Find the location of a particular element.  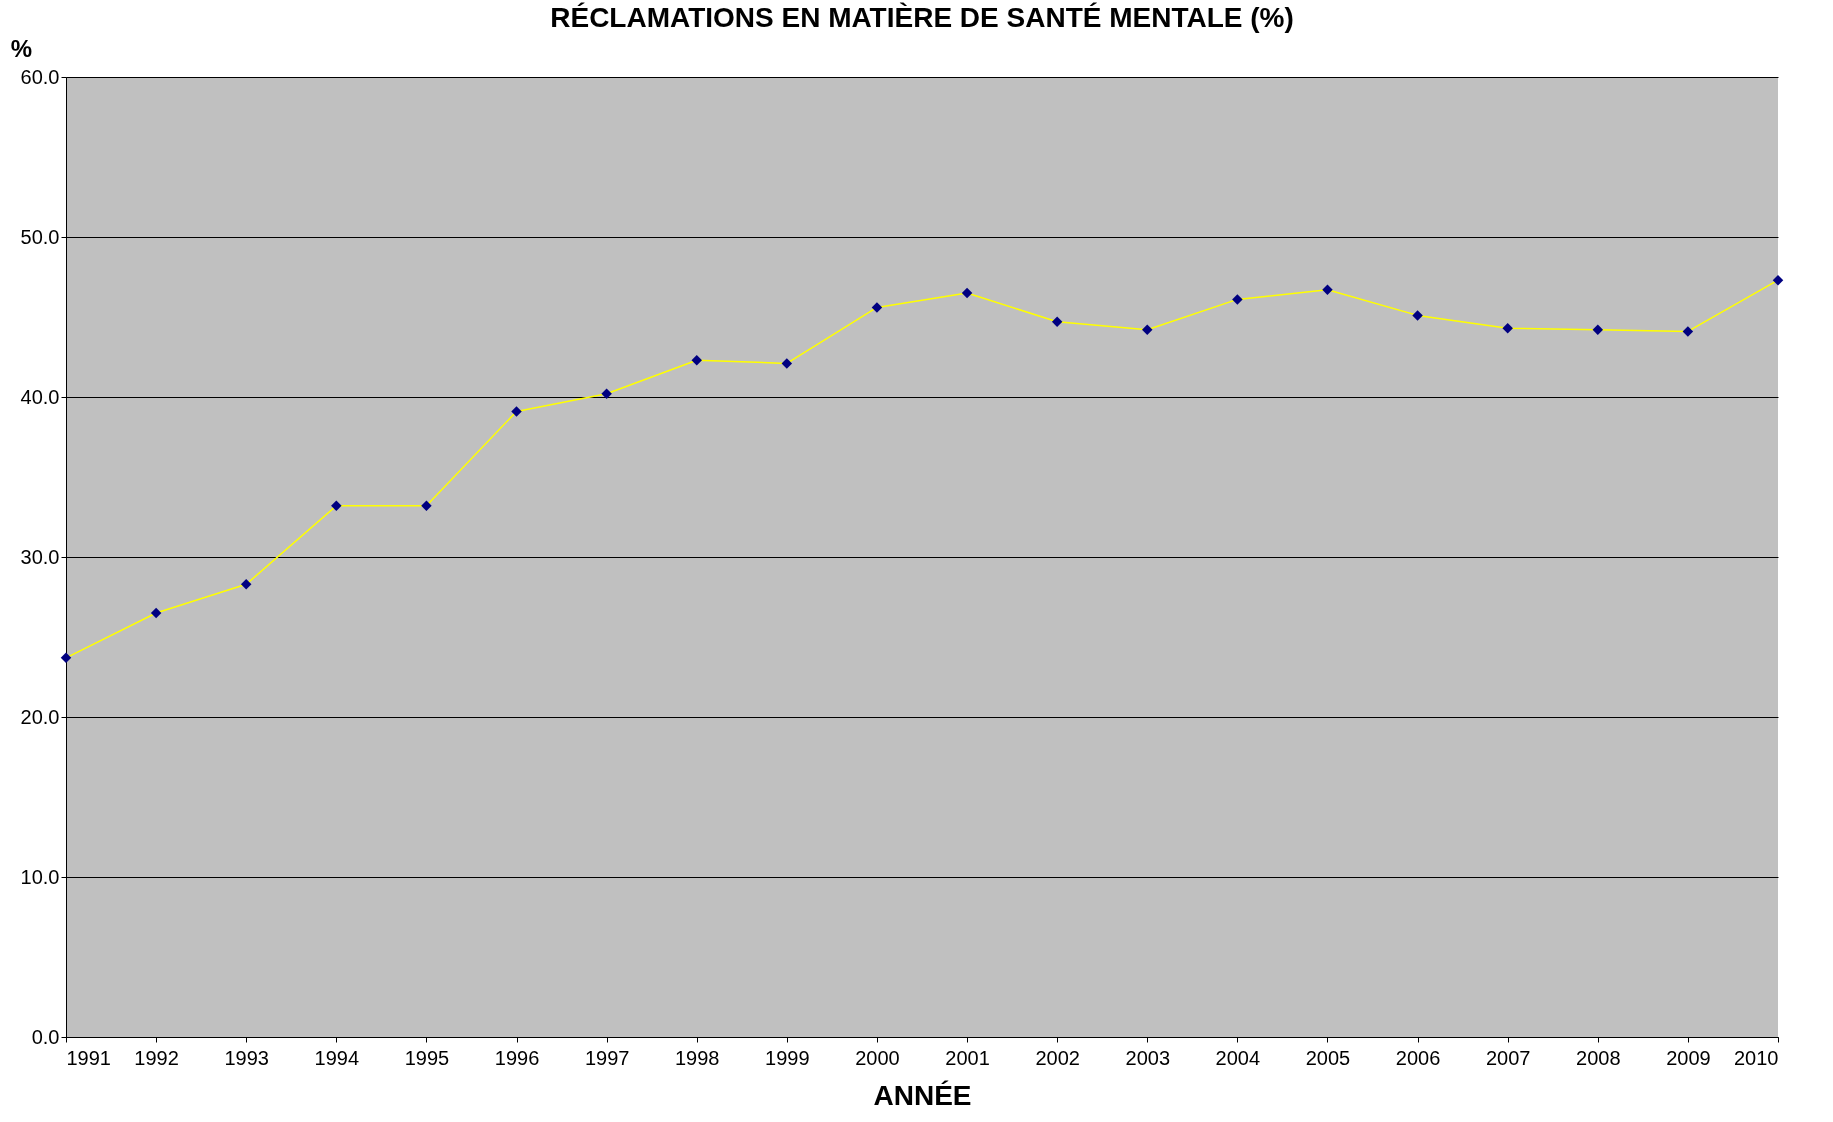

y-tick-label: 10.0 is located at coordinates (40, 876).